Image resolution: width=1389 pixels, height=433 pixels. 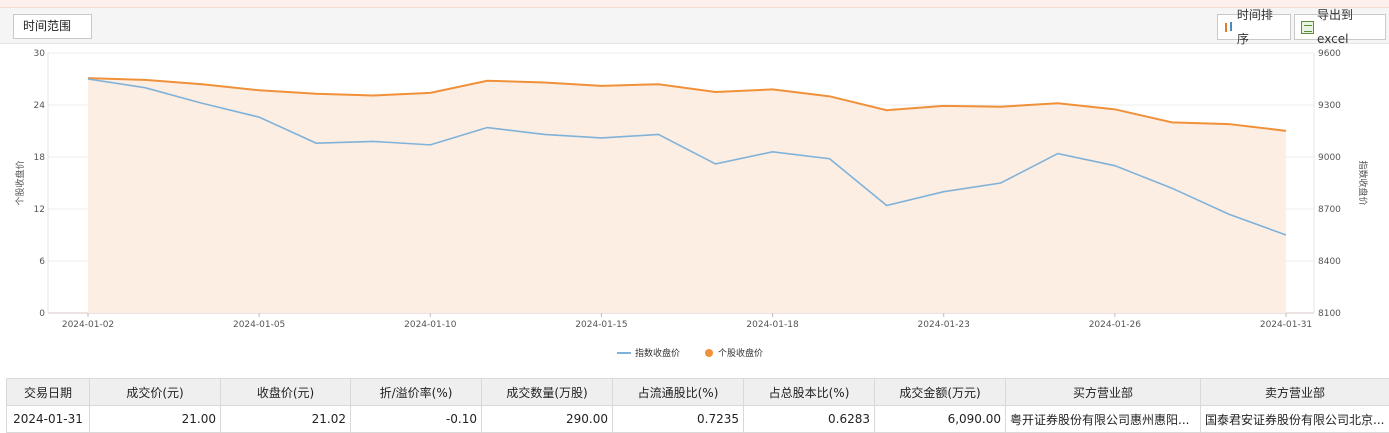 What do you see at coordinates (1329, 54) in the screenshot?
I see `y2-tick-label: 9600` at bounding box center [1329, 54].